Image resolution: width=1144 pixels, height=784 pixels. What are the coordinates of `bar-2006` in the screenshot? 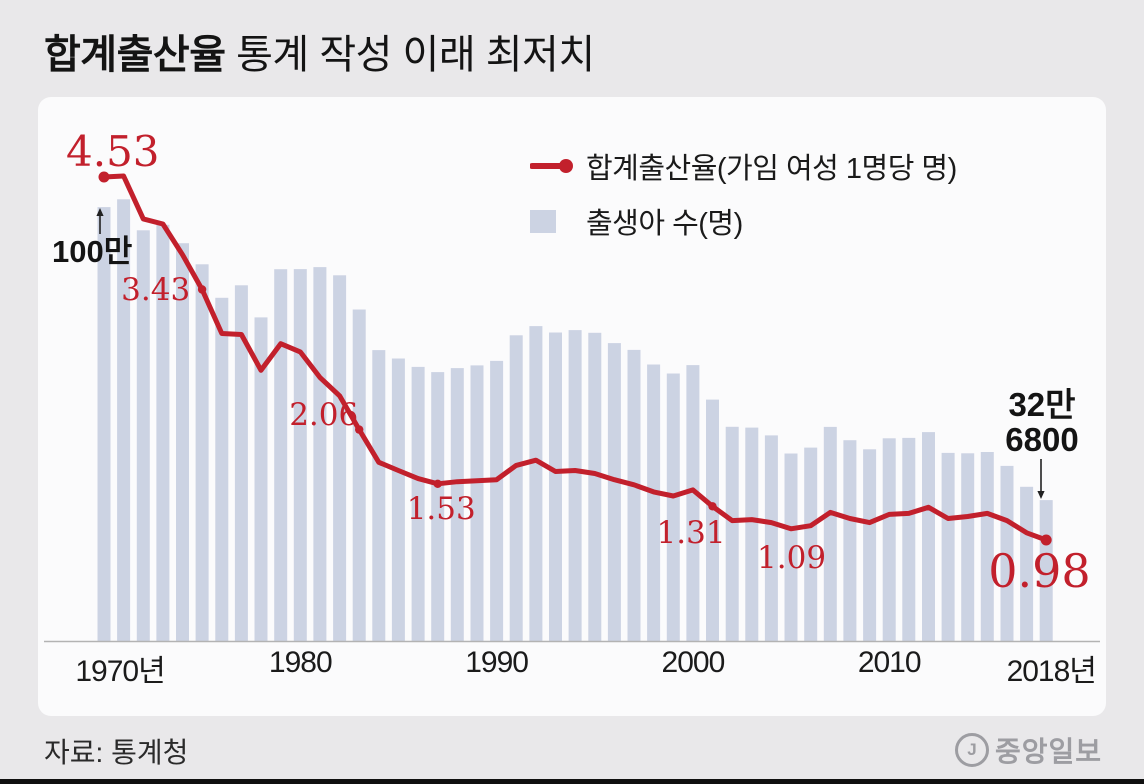 It's located at (811, 544).